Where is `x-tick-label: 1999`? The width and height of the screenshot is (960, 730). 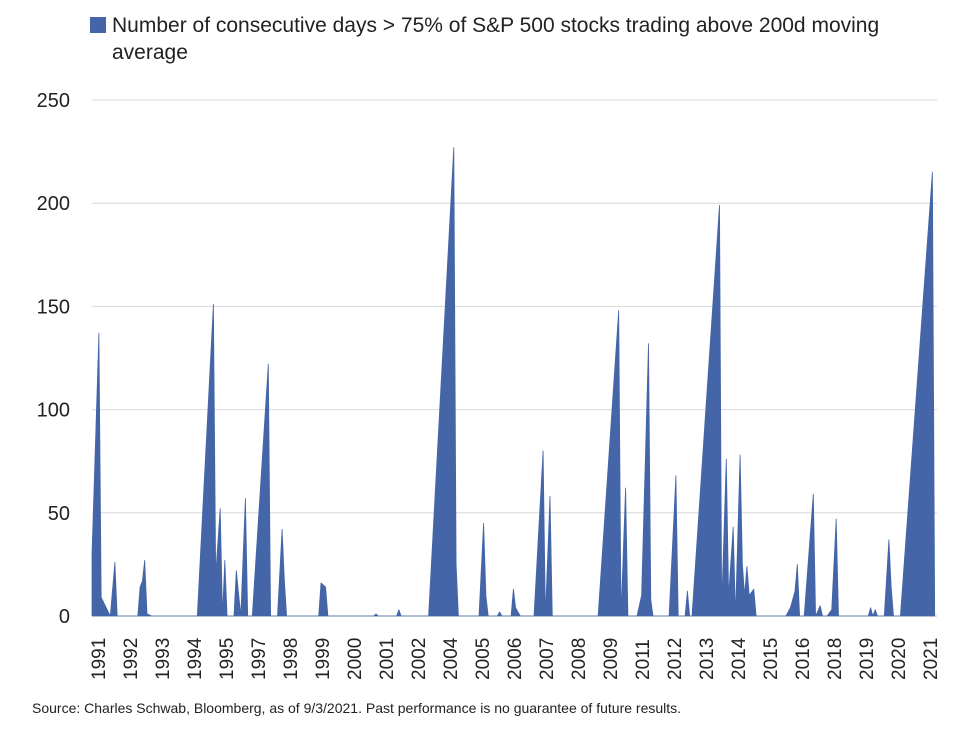
x-tick-label: 1999 is located at coordinates (323, 659).